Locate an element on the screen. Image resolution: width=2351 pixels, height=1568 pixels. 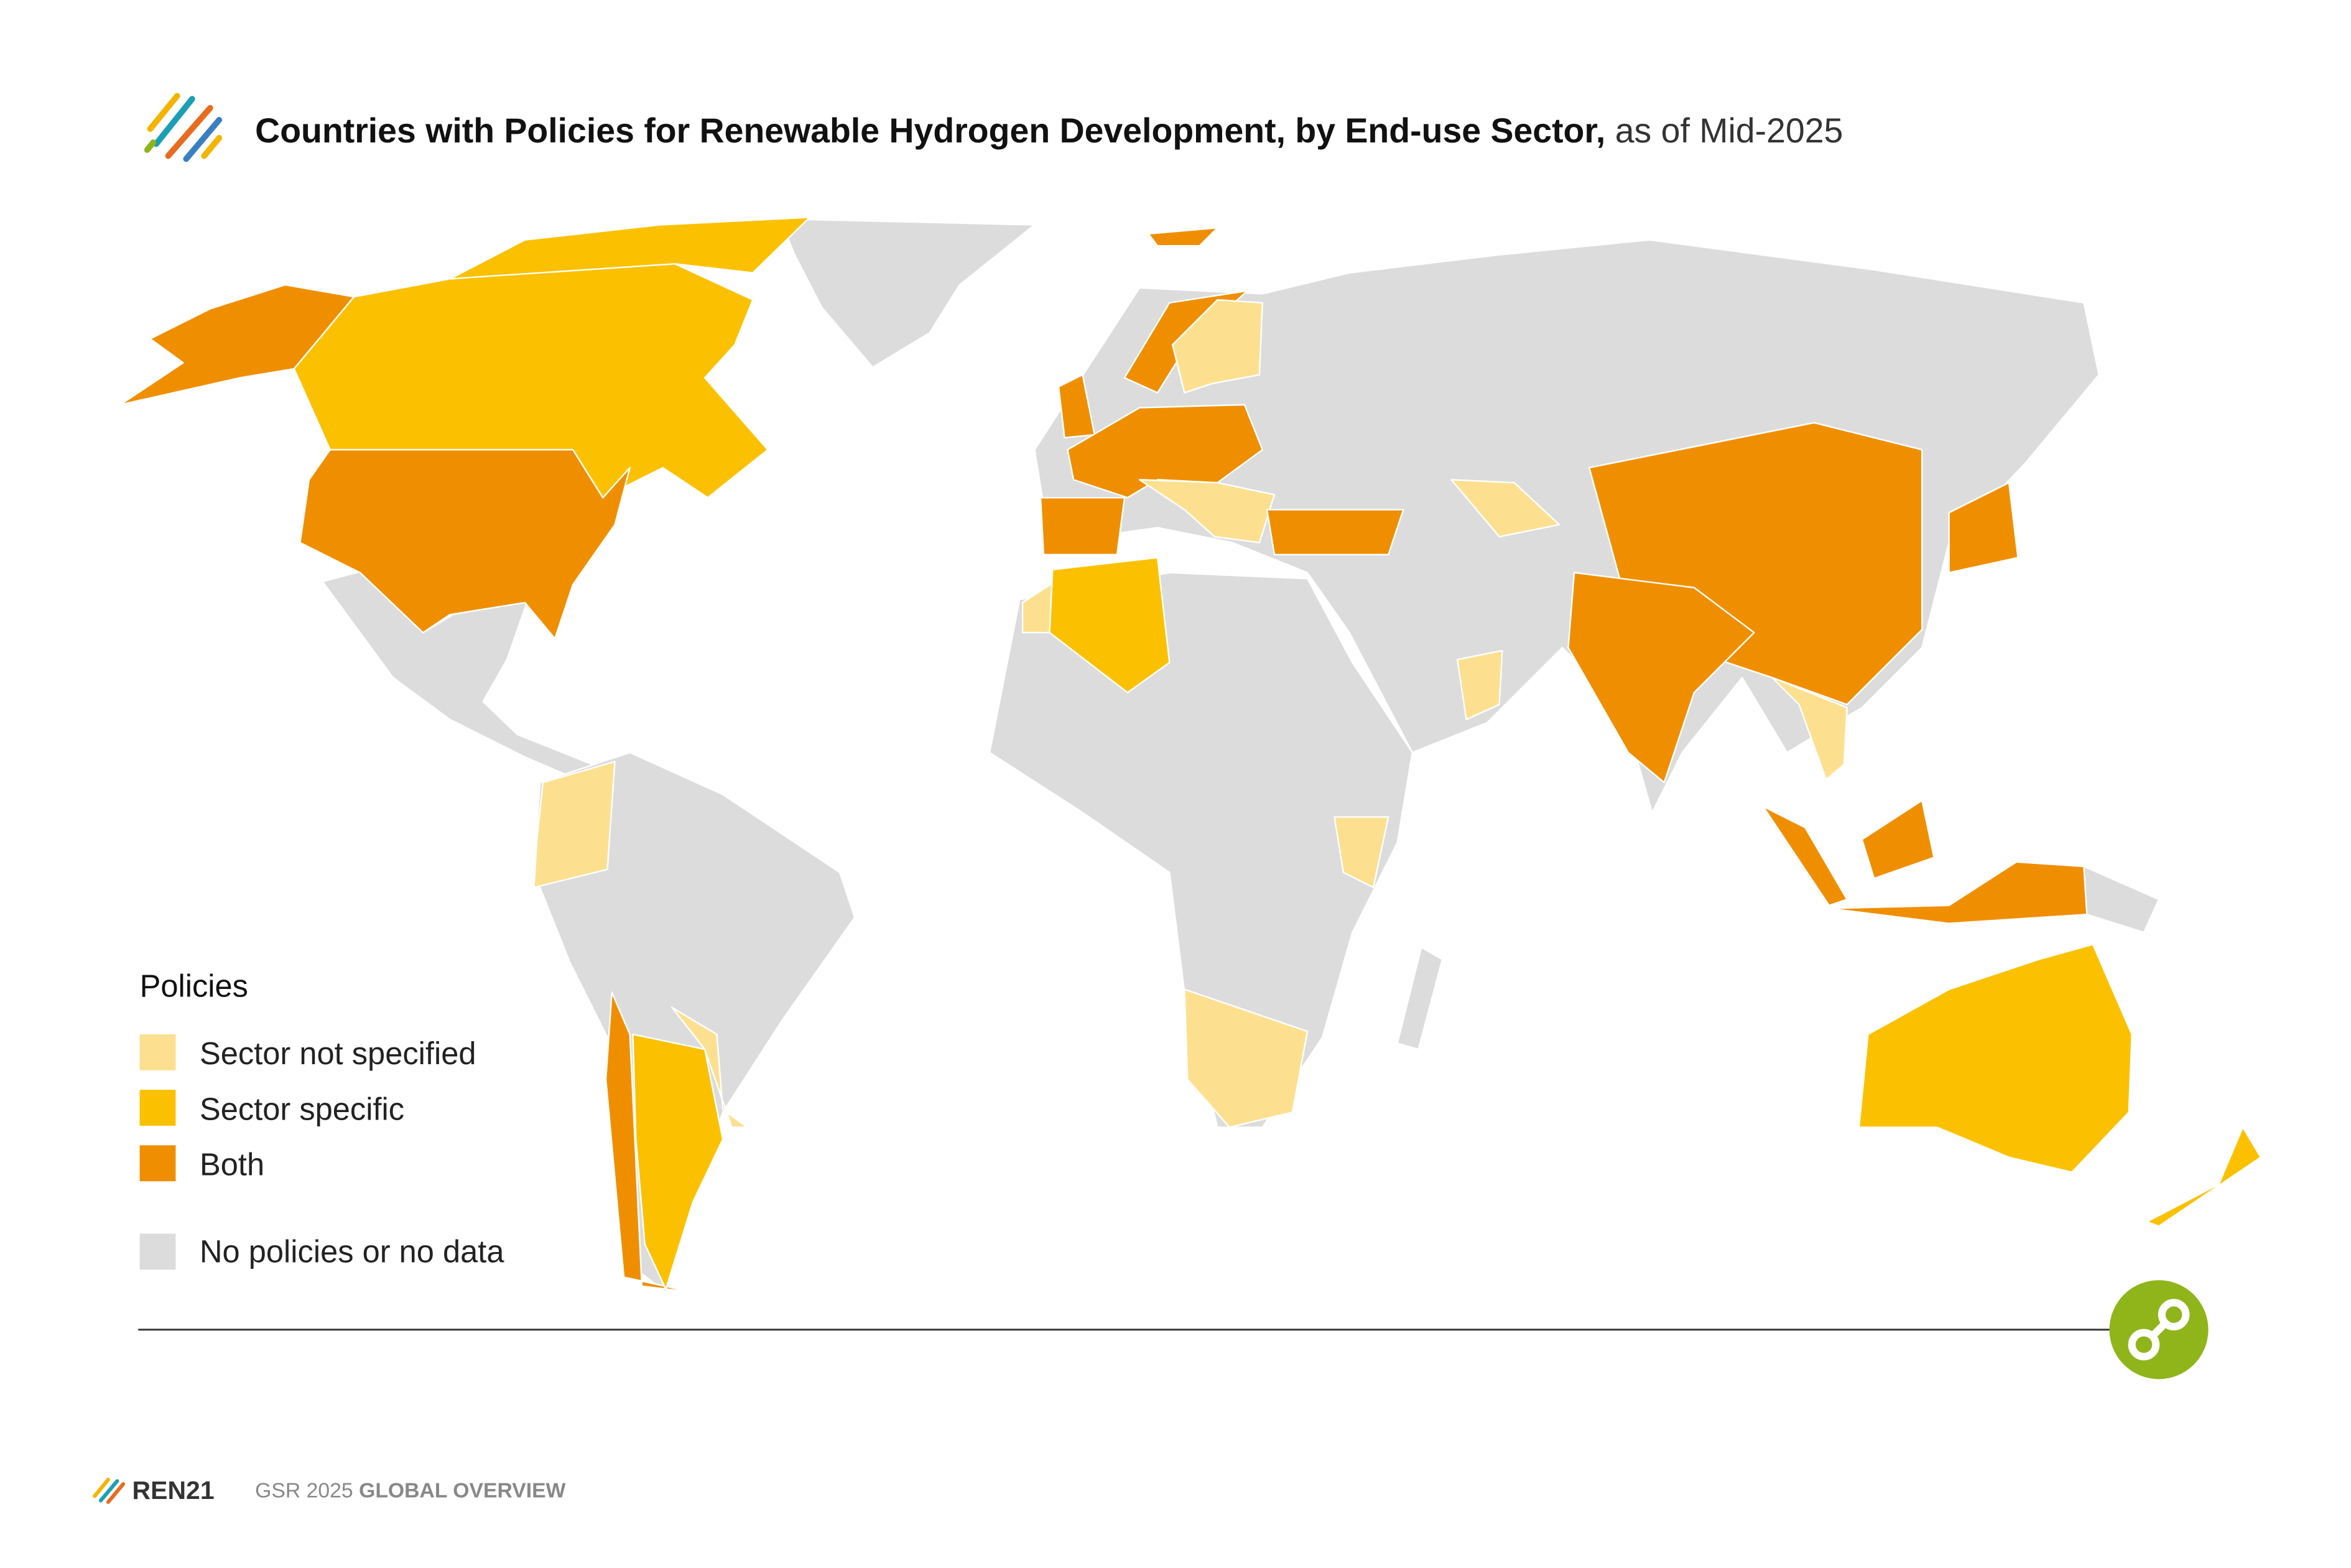
turkey is located at coordinates (1335, 532).